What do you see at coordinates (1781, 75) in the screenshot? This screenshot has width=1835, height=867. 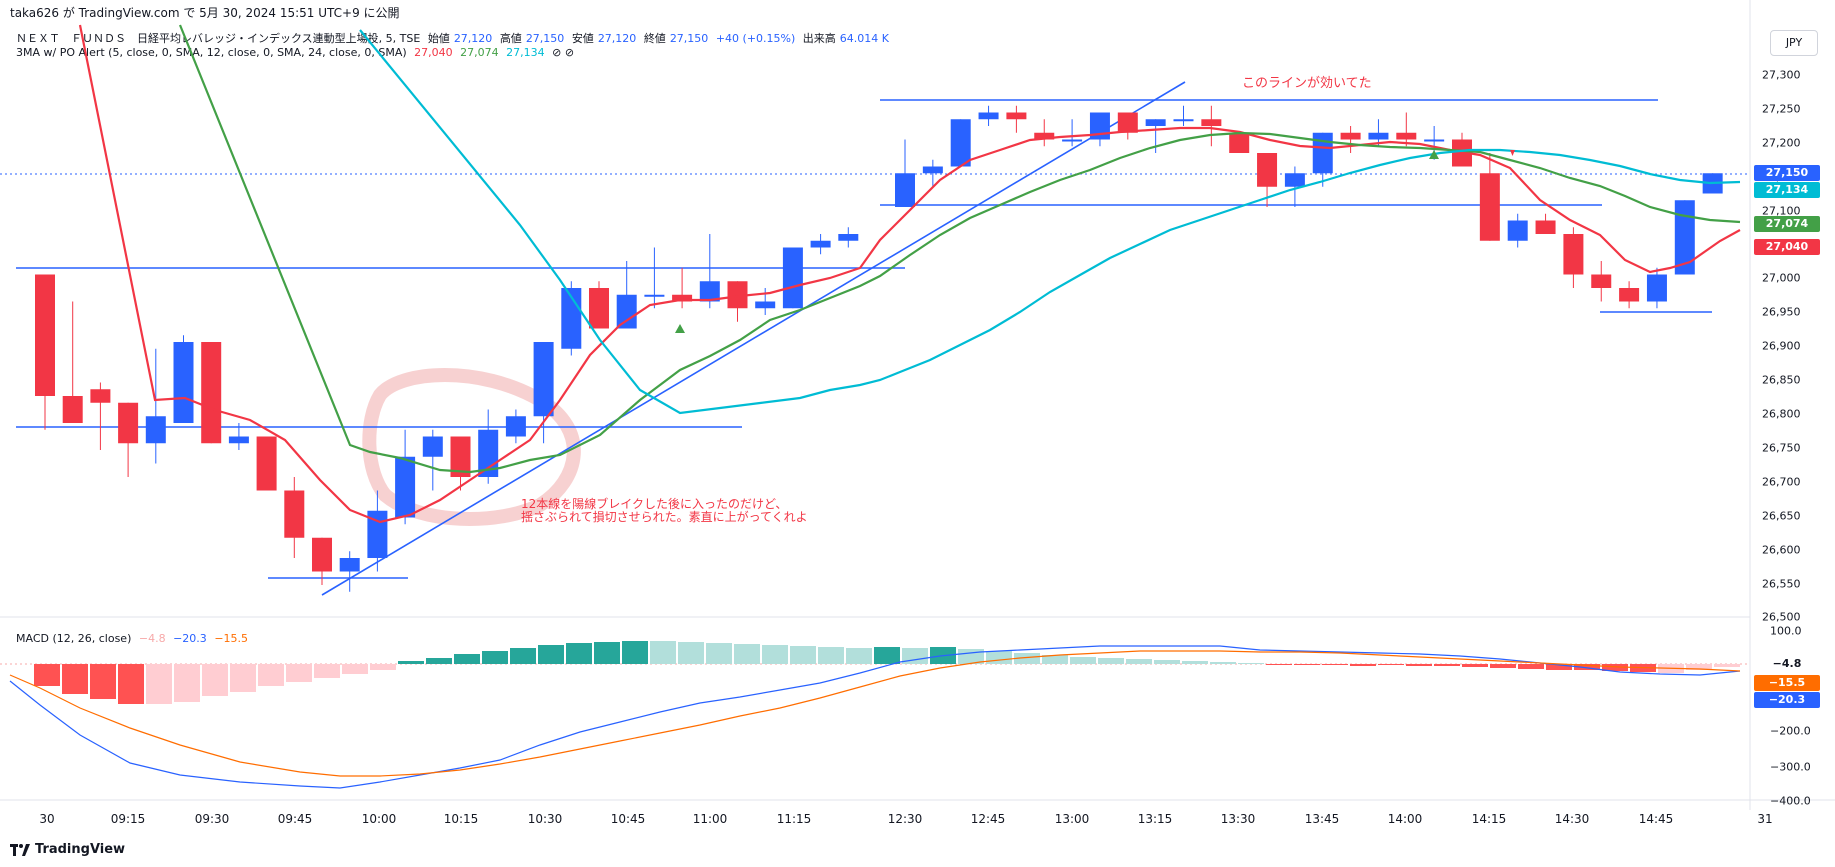 I see `price-tick-label: 27,300` at bounding box center [1781, 75].